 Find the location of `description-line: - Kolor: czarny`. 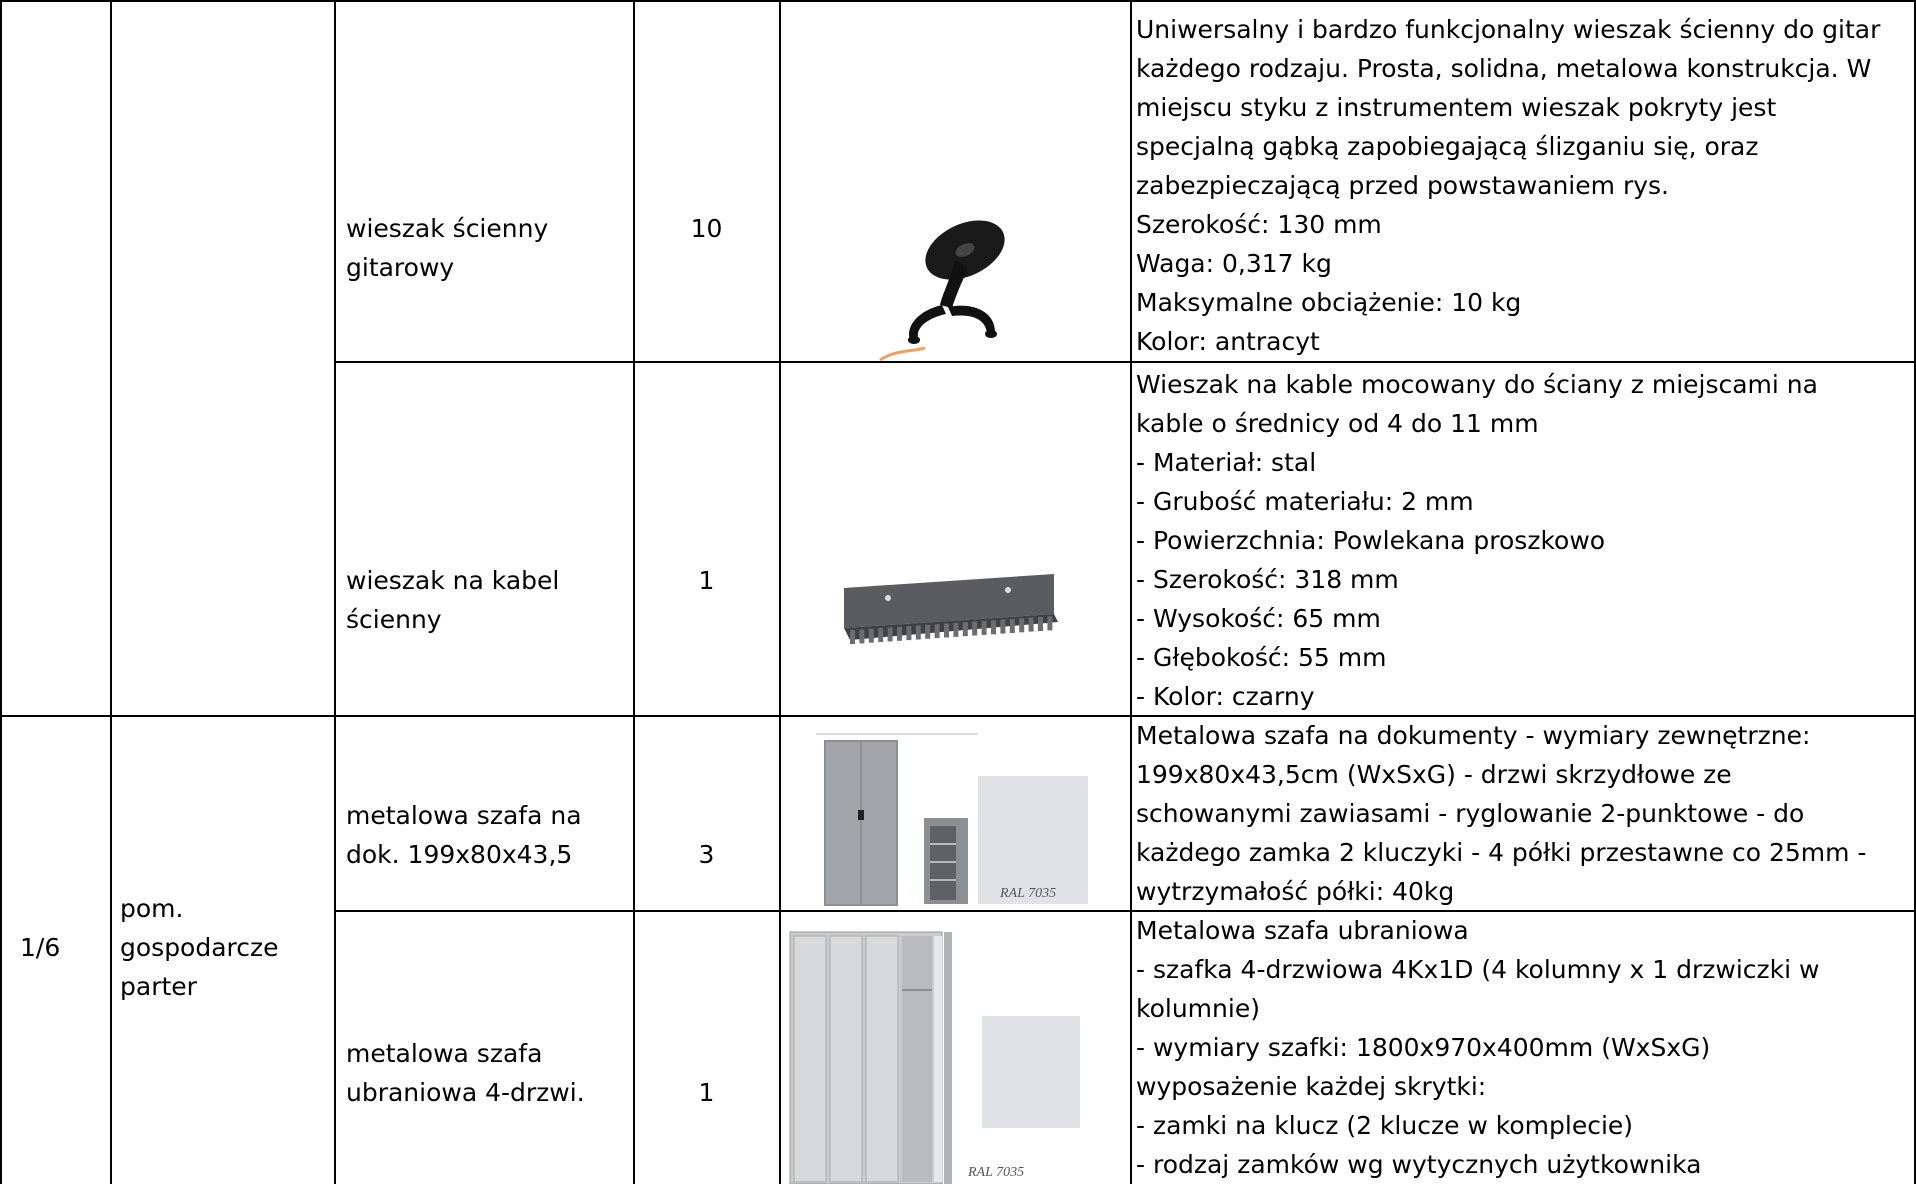

description-line: - Kolor: czarny is located at coordinates (1225, 696).